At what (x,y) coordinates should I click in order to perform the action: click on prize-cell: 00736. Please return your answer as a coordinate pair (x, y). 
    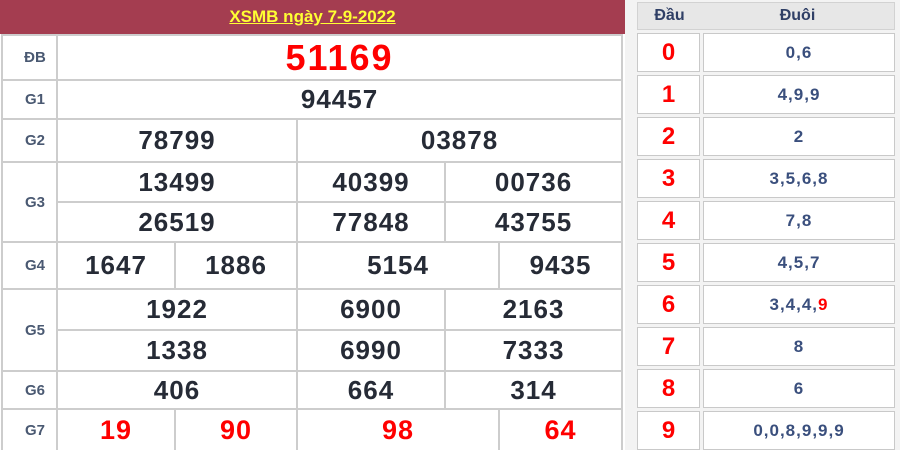
    Looking at the image, I should click on (533, 182).